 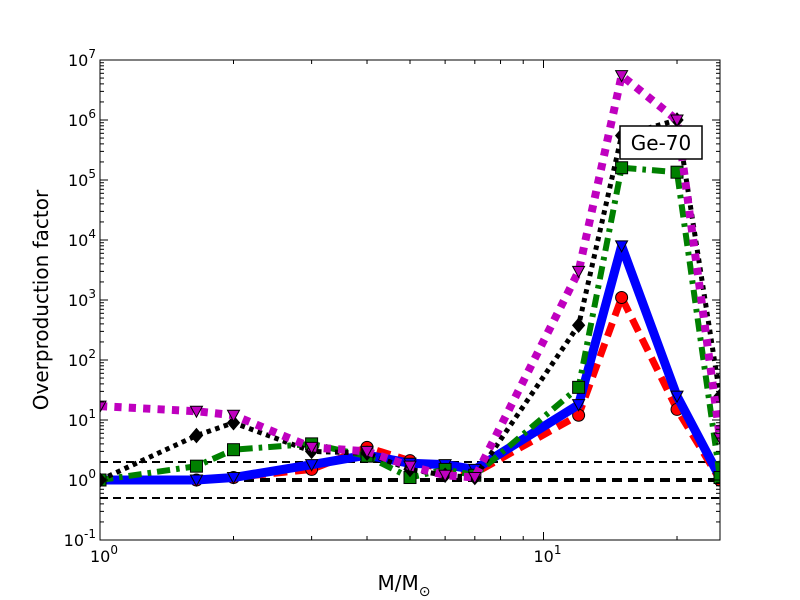 What do you see at coordinates (41, 299) in the screenshot?
I see `y-axis-label: Overproduction factor` at bounding box center [41, 299].